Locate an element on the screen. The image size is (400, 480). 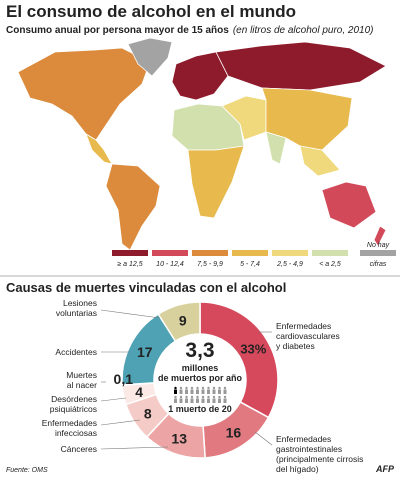
south-asia is located at coordinates (276, 148).